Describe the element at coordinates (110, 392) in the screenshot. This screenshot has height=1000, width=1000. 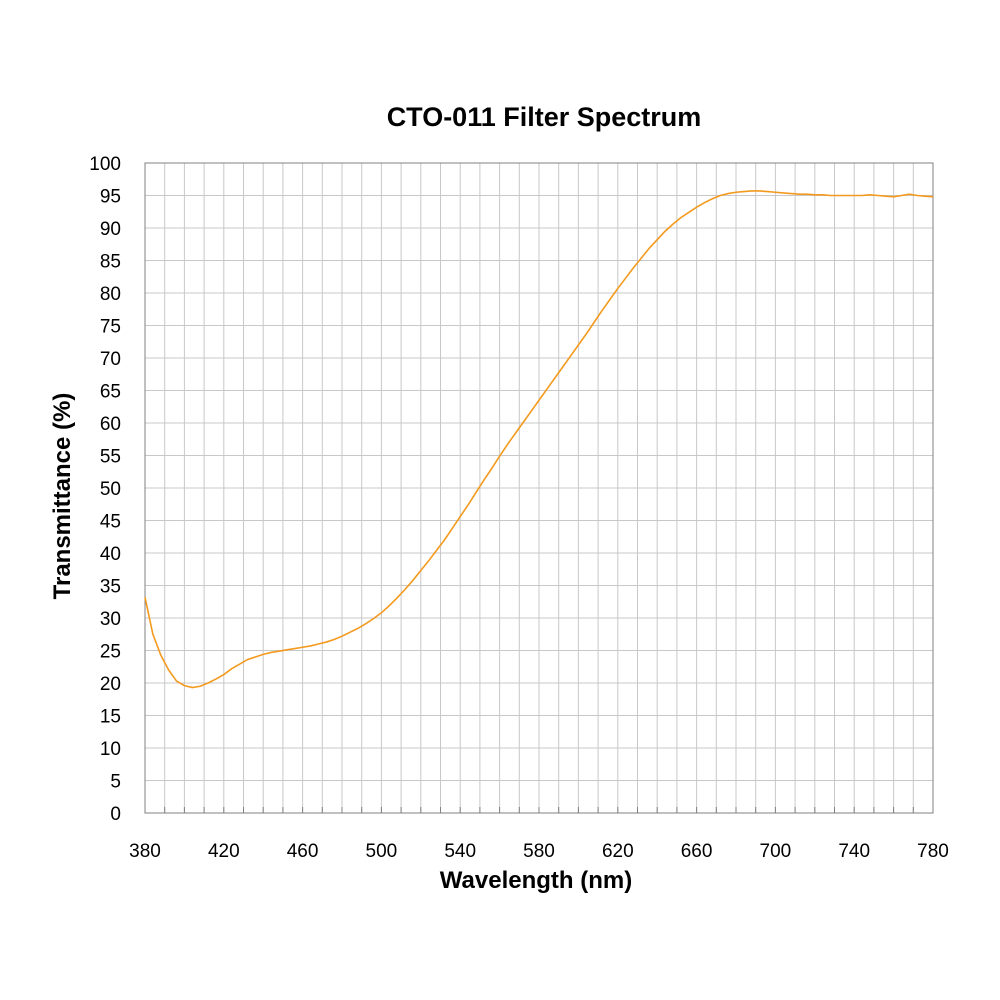
I see `y-tick-label: 65` at that location.